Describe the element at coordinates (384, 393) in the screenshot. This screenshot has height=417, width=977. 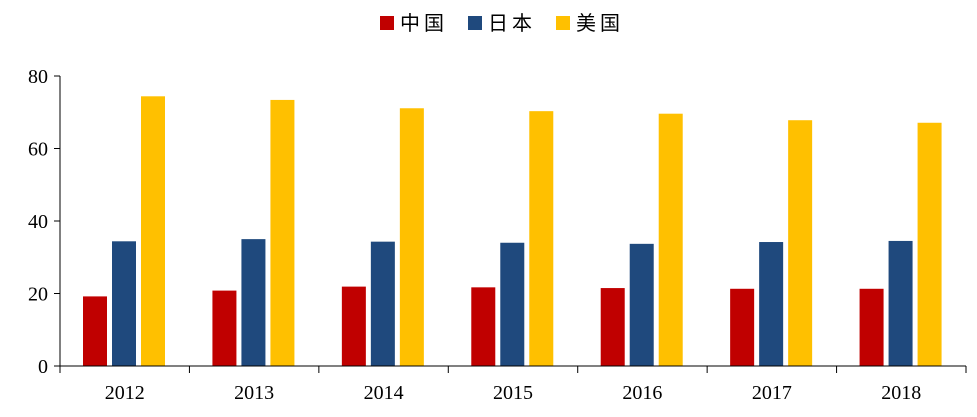
I see `x-tick-label: 2014` at that location.